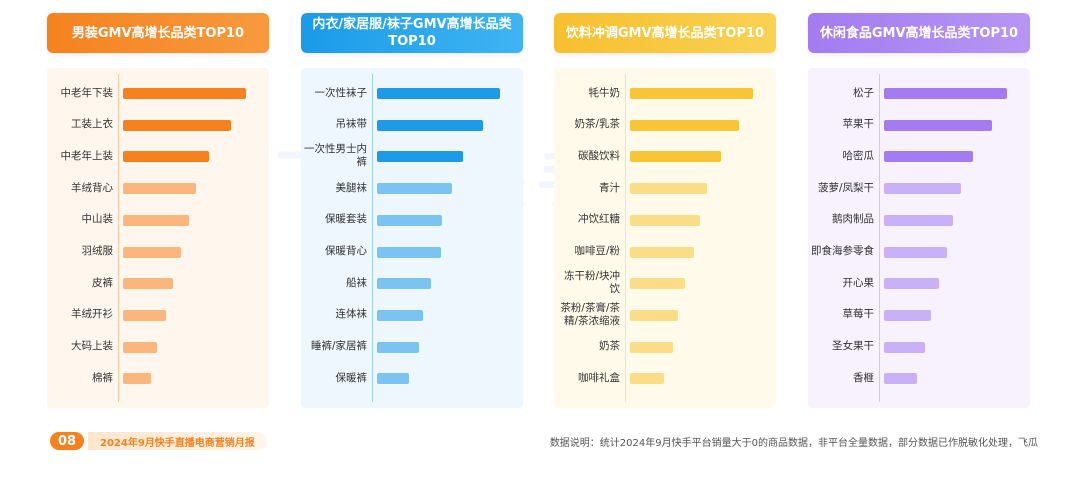 This screenshot has width=1080, height=482. I want to click on category-label: 吊袜带, so click(351, 124).